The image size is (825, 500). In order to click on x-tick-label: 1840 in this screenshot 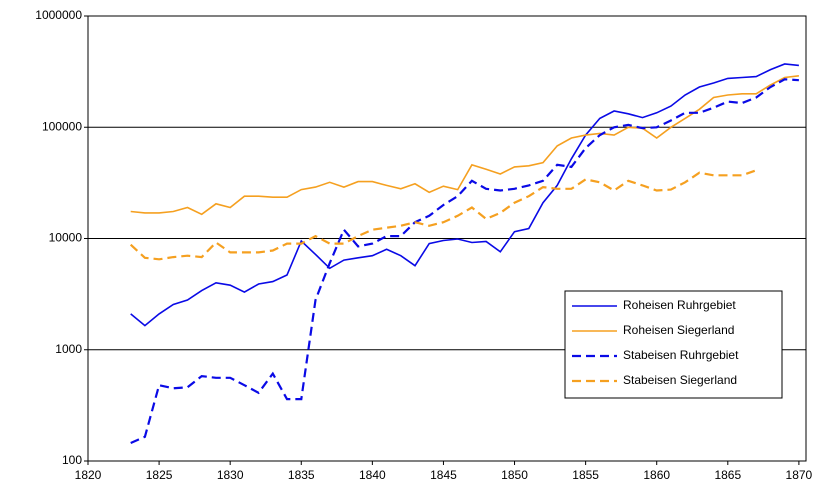, I will do `click(372, 475)`.